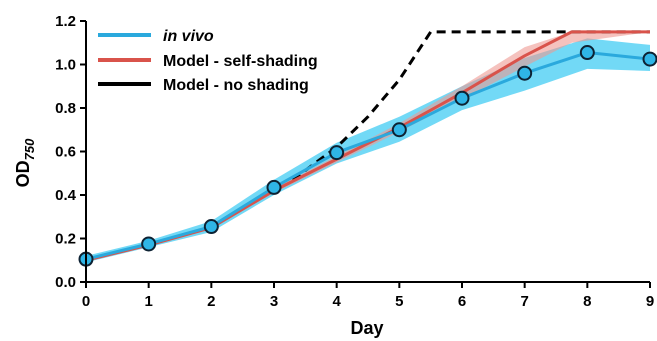 The width and height of the screenshot is (657, 341). What do you see at coordinates (65, 65) in the screenshot?
I see `y-tick-label: 1.0` at bounding box center [65, 65].